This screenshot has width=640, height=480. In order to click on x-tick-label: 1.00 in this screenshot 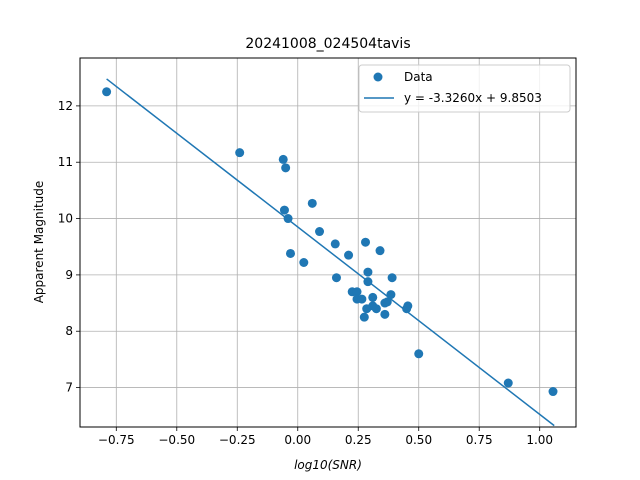, I will do `click(539, 440)`.